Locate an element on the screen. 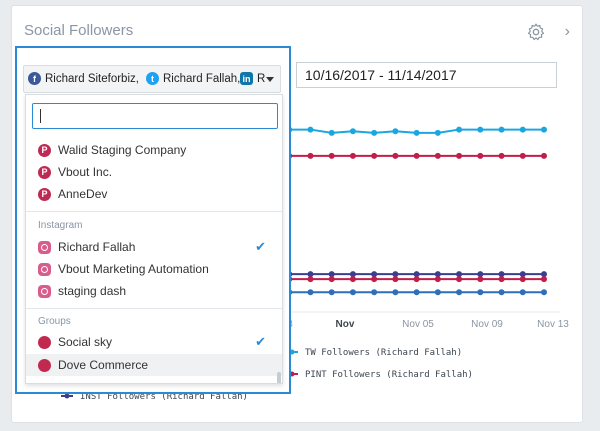 This screenshot has width=600, height=431. selected-token-linkedin: in R is located at coordinates (252, 78).